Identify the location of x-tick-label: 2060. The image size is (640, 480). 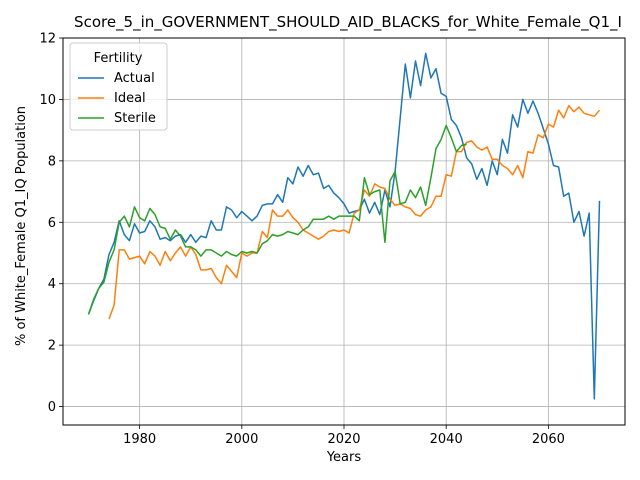
(548, 439).